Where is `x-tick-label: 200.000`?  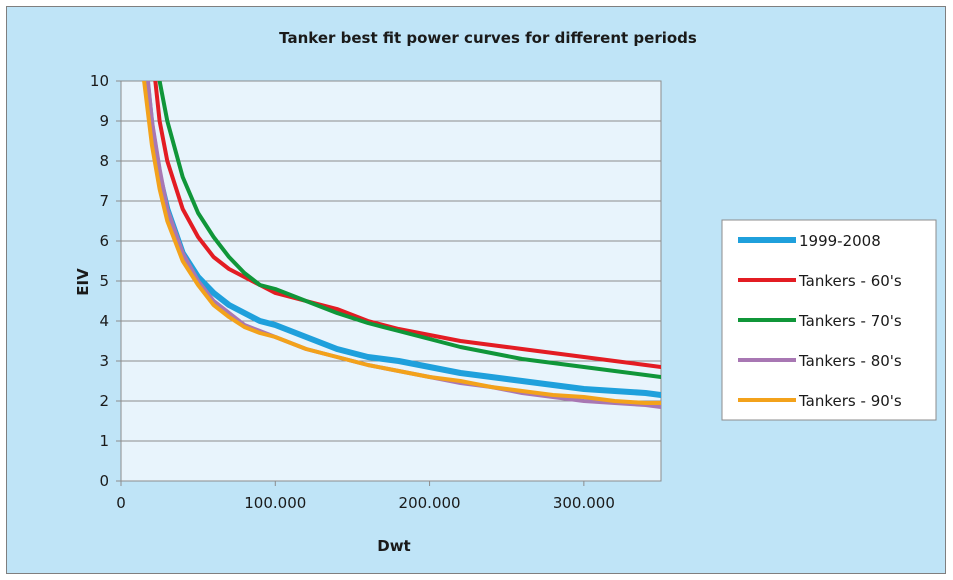 x-tick-label: 200.000 is located at coordinates (430, 503).